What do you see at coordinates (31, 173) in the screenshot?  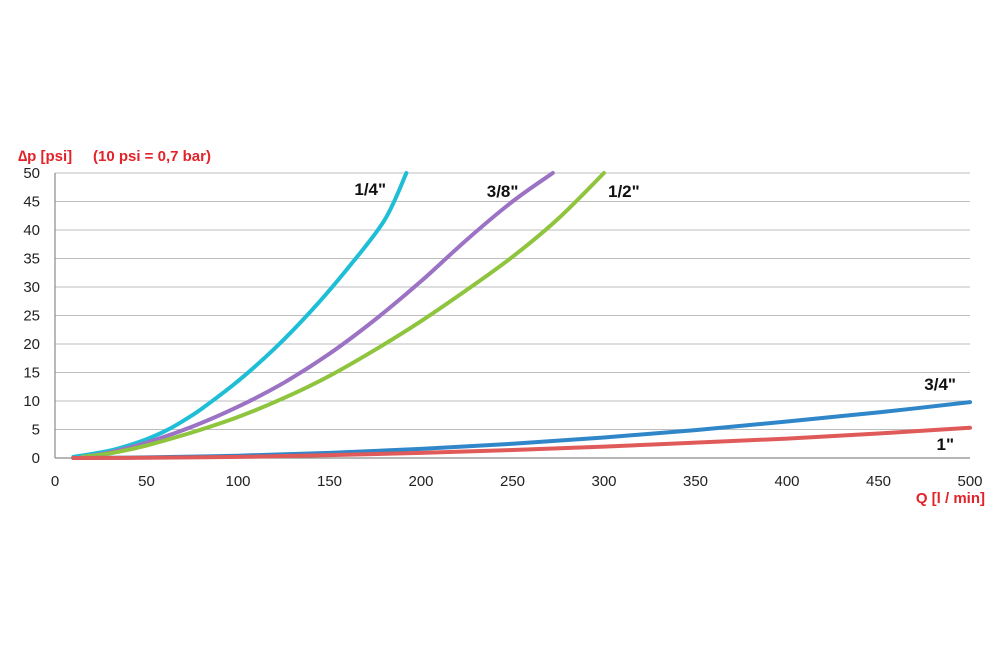 I see `y-tick-label: 50` at bounding box center [31, 173].